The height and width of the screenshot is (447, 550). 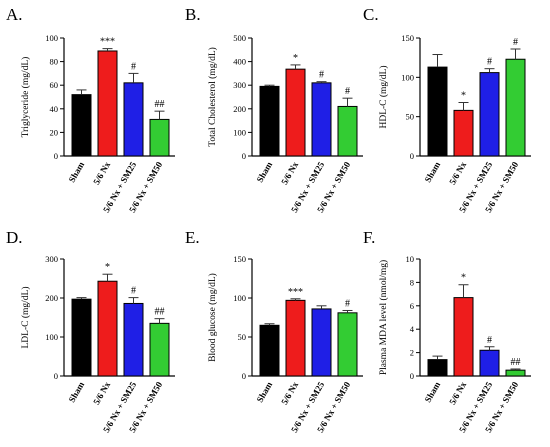 I want to click on y-tick-label: 60, so click(x=54, y=85).